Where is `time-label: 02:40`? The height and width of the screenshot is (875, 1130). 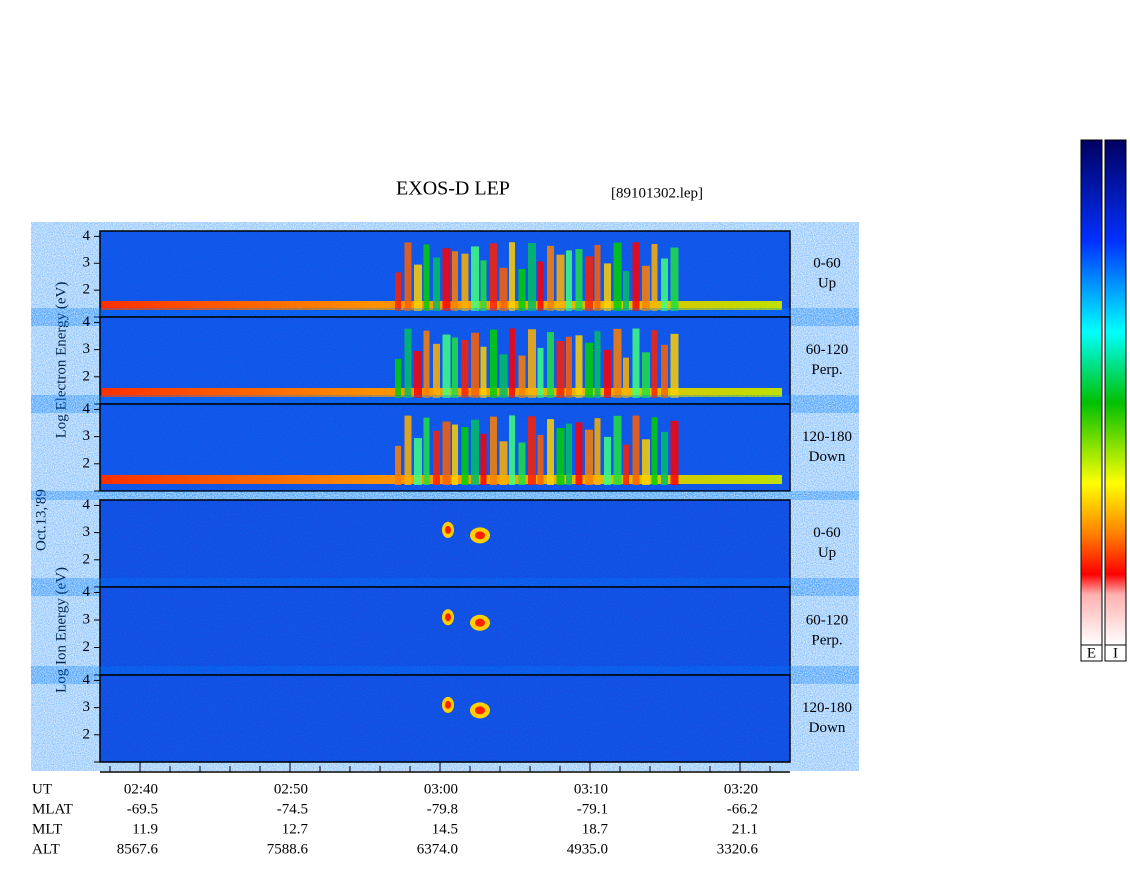 time-label: 02:40 is located at coordinates (141, 789).